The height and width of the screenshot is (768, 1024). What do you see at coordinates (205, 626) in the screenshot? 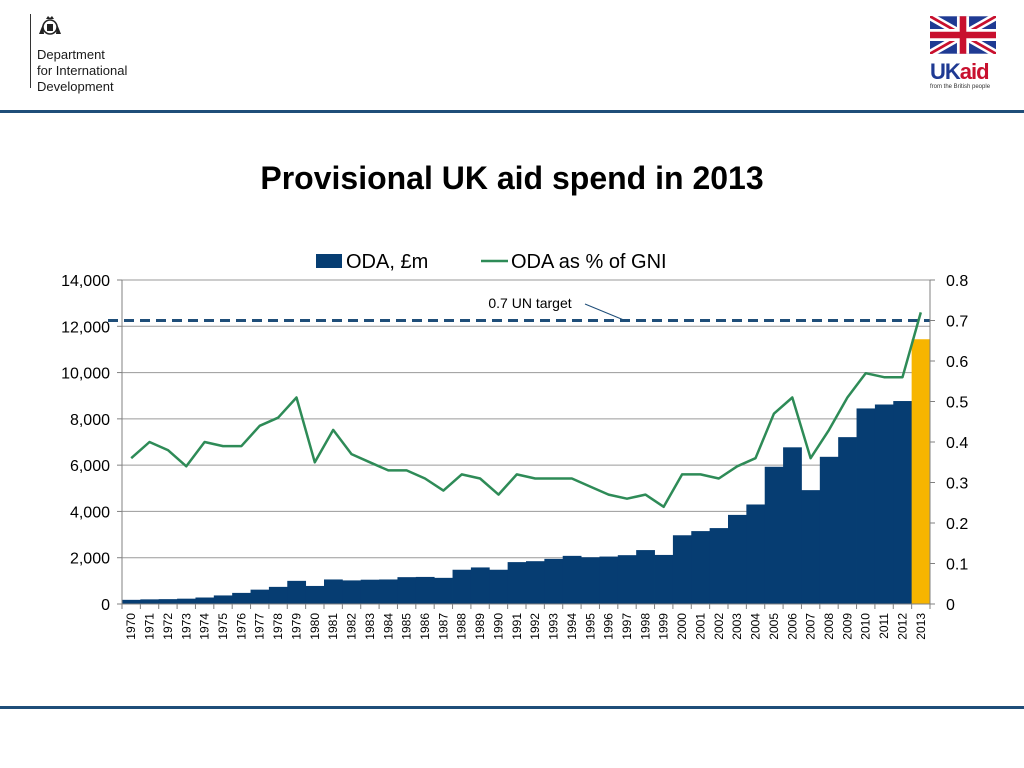
I see `x-axis-tick-label: 1974` at bounding box center [205, 626].